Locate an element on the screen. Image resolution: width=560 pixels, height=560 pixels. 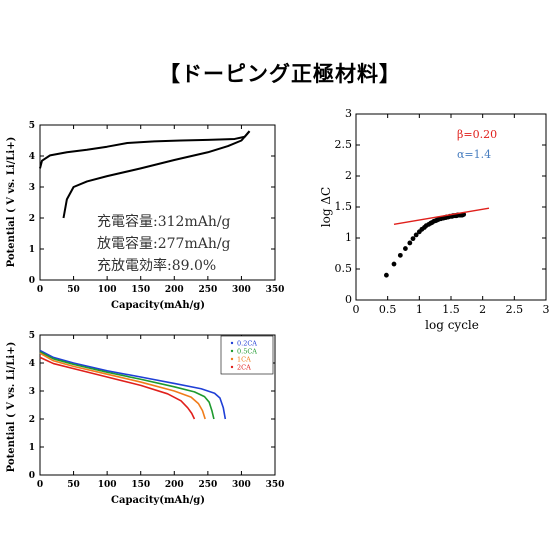
x-axis-label: log cycle is located at coordinates (452, 325).